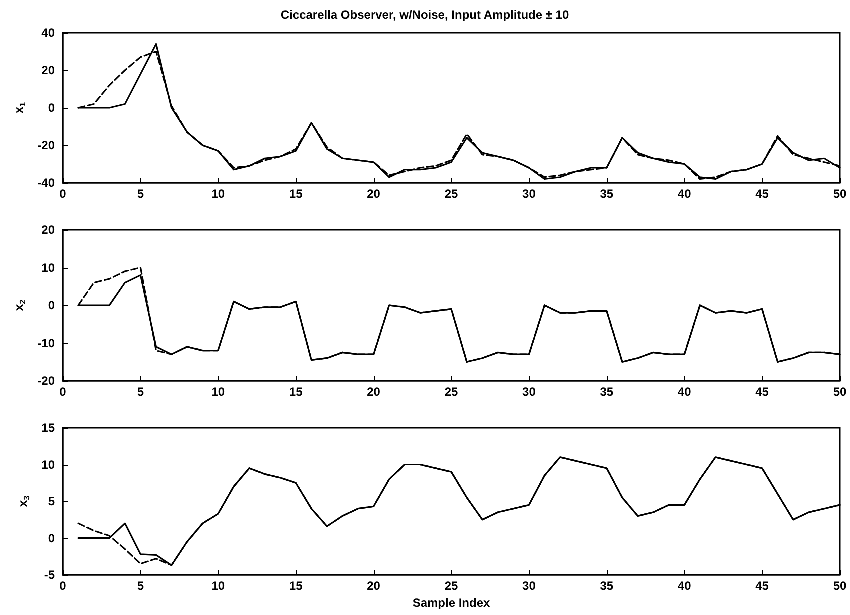 This screenshot has width=850, height=615. What do you see at coordinates (425, 15) in the screenshot?
I see `chart-title: Ciccarella Observer, w/Noise, Input Amplitude ± 10` at bounding box center [425, 15].